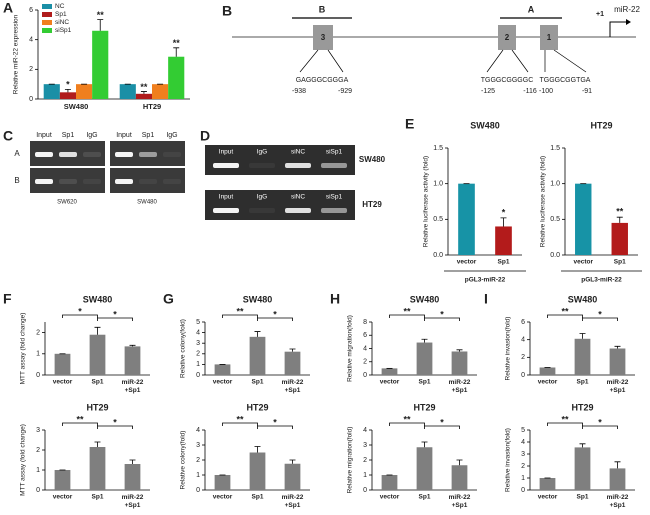  I want to click on y-tick-label: 3, so click(198, 445).